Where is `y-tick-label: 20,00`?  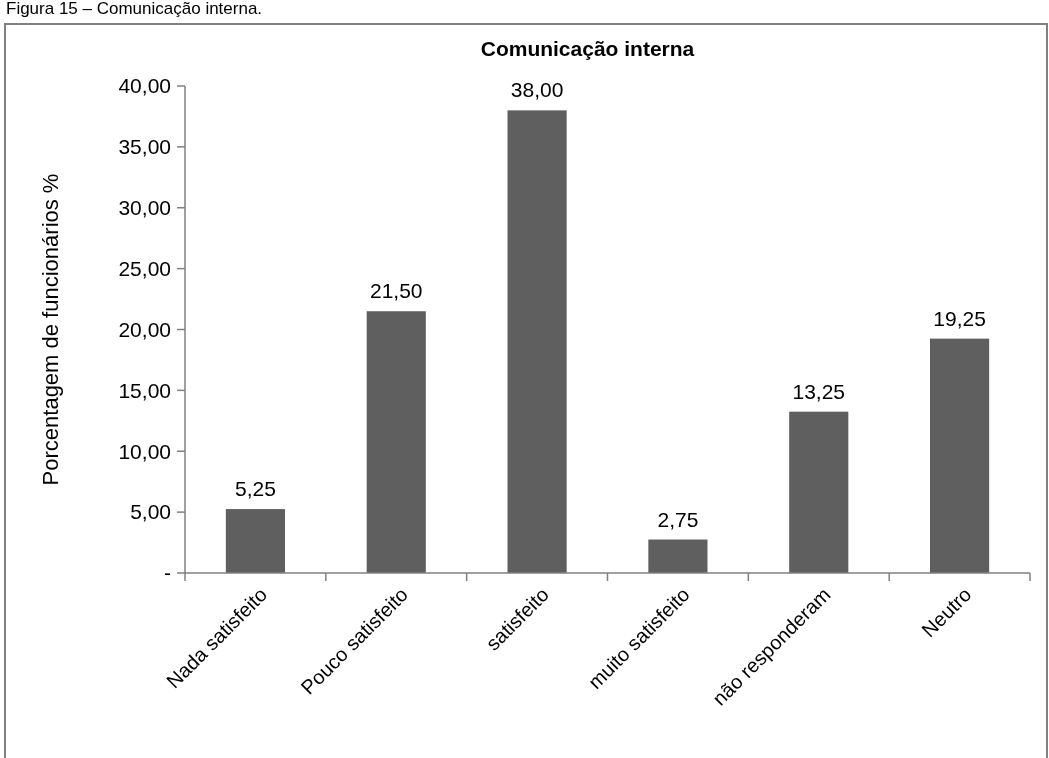 y-tick-label: 20,00 is located at coordinates (144, 329).